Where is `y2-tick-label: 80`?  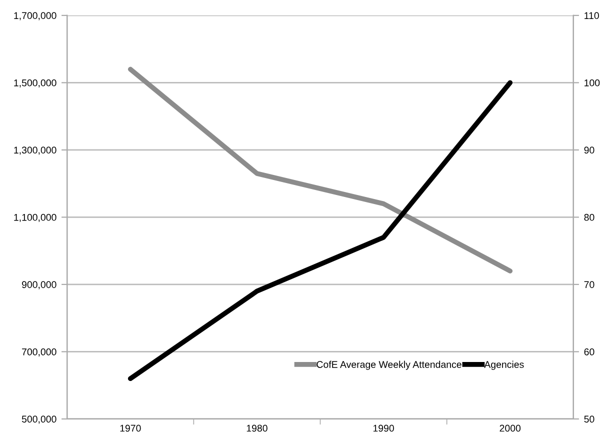 y2-tick-label: 80 is located at coordinates (589, 217).